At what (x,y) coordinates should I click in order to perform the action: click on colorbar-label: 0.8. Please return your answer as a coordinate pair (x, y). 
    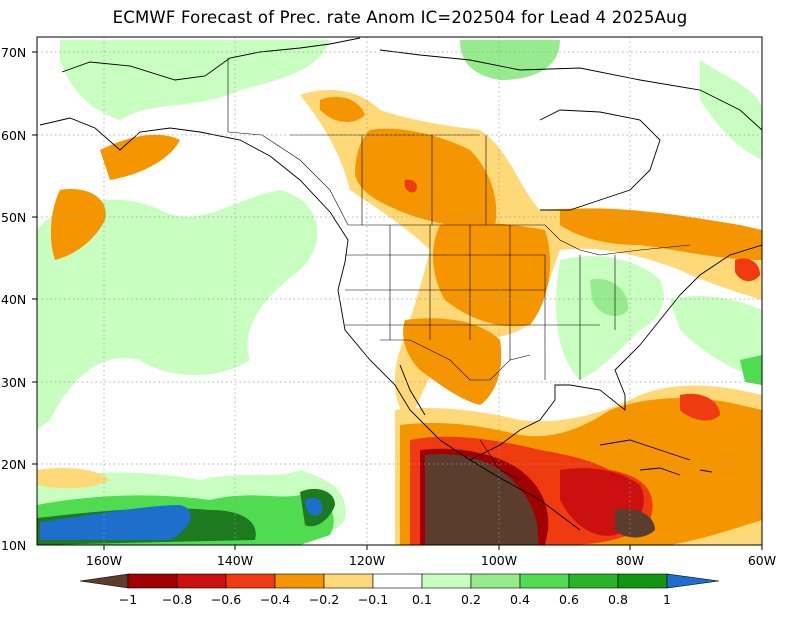
    Looking at the image, I should click on (618, 599).